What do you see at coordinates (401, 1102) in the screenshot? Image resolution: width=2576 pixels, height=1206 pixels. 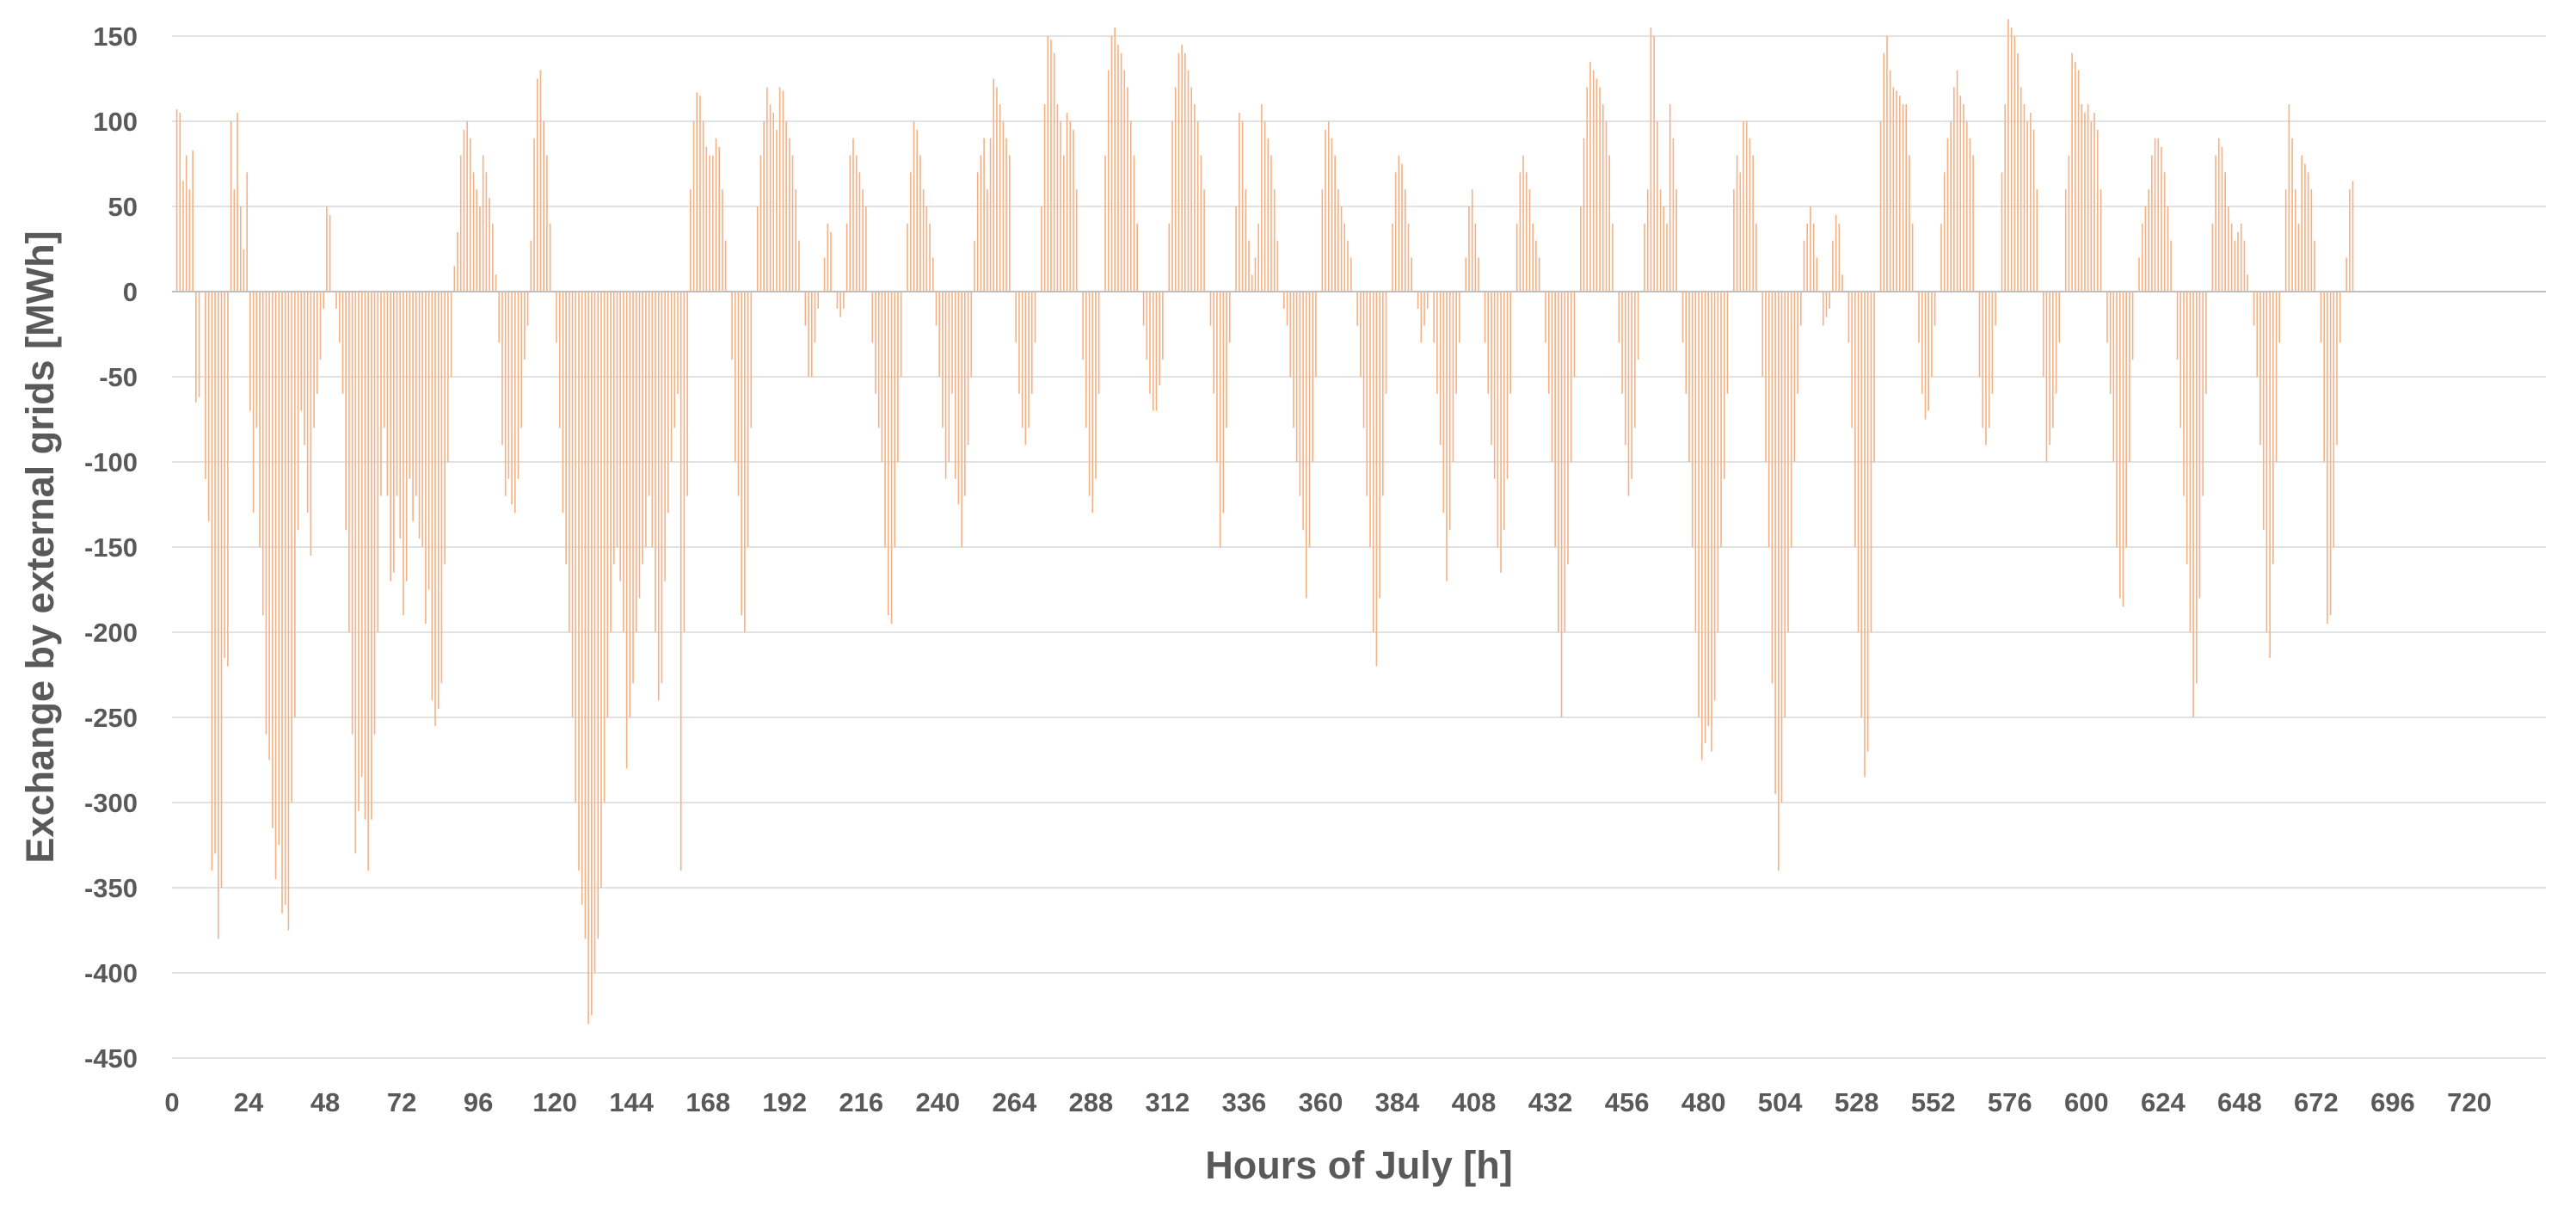 I see `x-tick-label: 72` at bounding box center [401, 1102].